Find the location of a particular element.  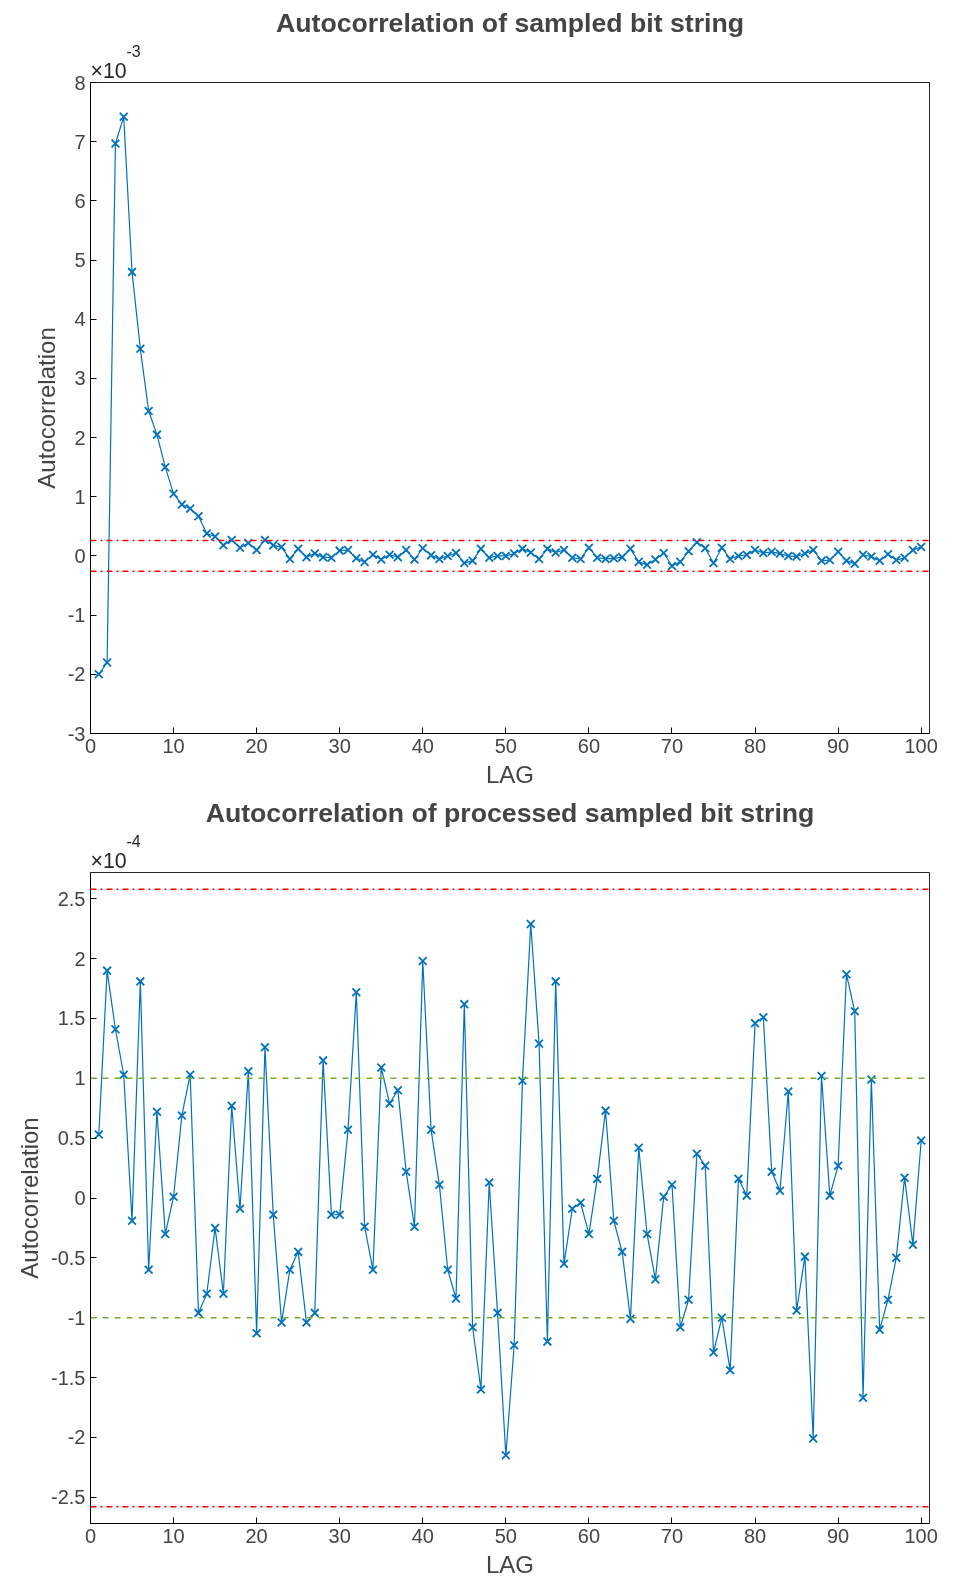

y-tick-label: 8 is located at coordinates (80, 82).